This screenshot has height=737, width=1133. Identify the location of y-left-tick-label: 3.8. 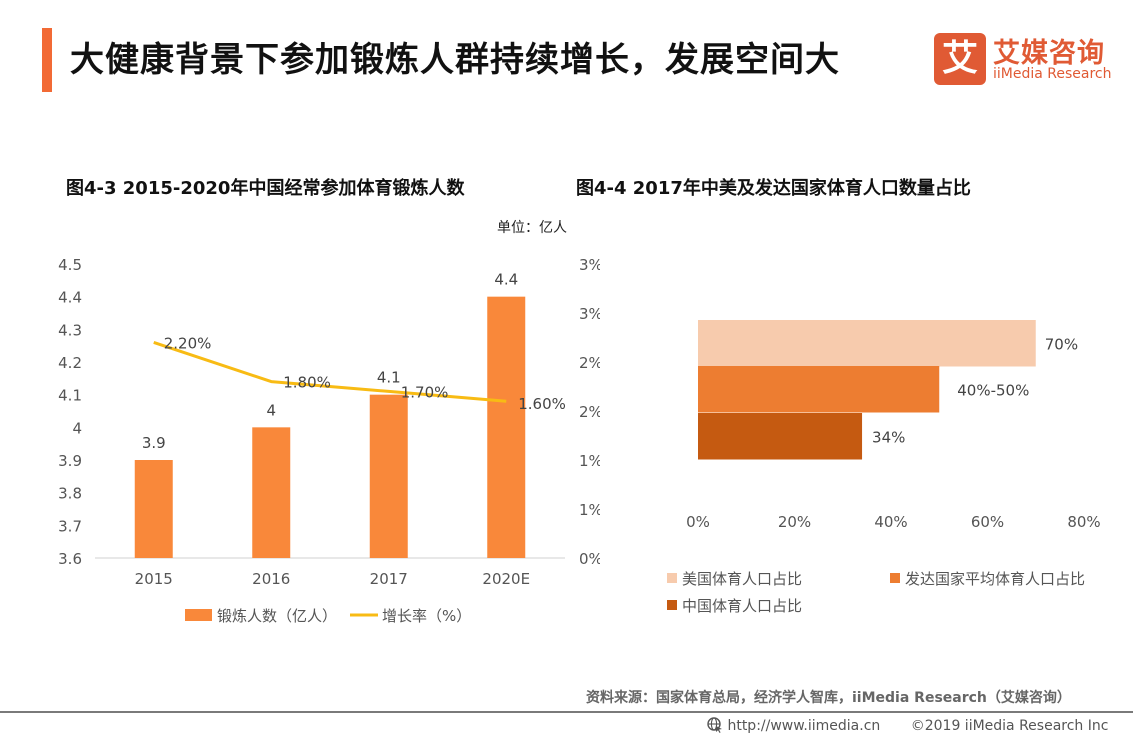
(70, 494).